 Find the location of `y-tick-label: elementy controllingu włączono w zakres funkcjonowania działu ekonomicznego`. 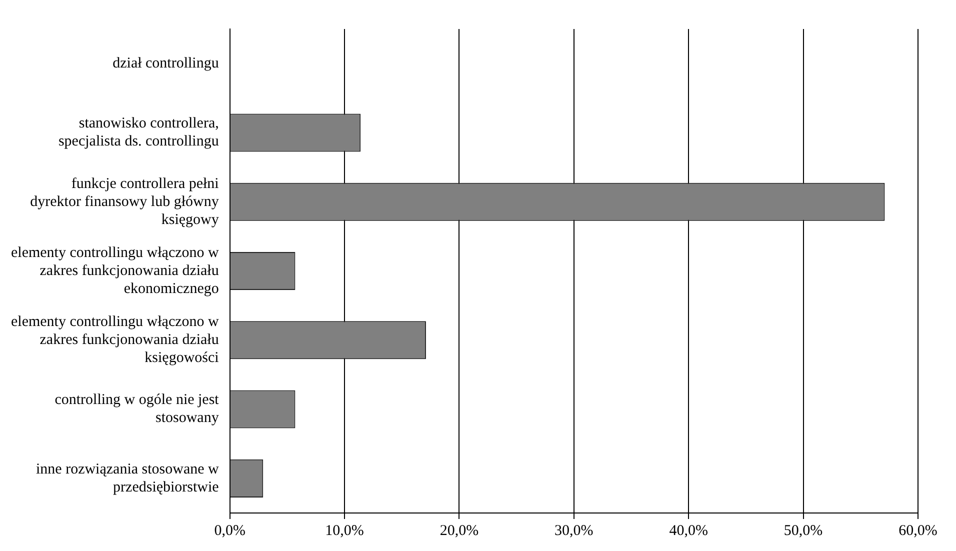

y-tick-label: elementy controllingu włączono w zakres funkcjonowania działu ekonomicznego is located at coordinates (115, 270).